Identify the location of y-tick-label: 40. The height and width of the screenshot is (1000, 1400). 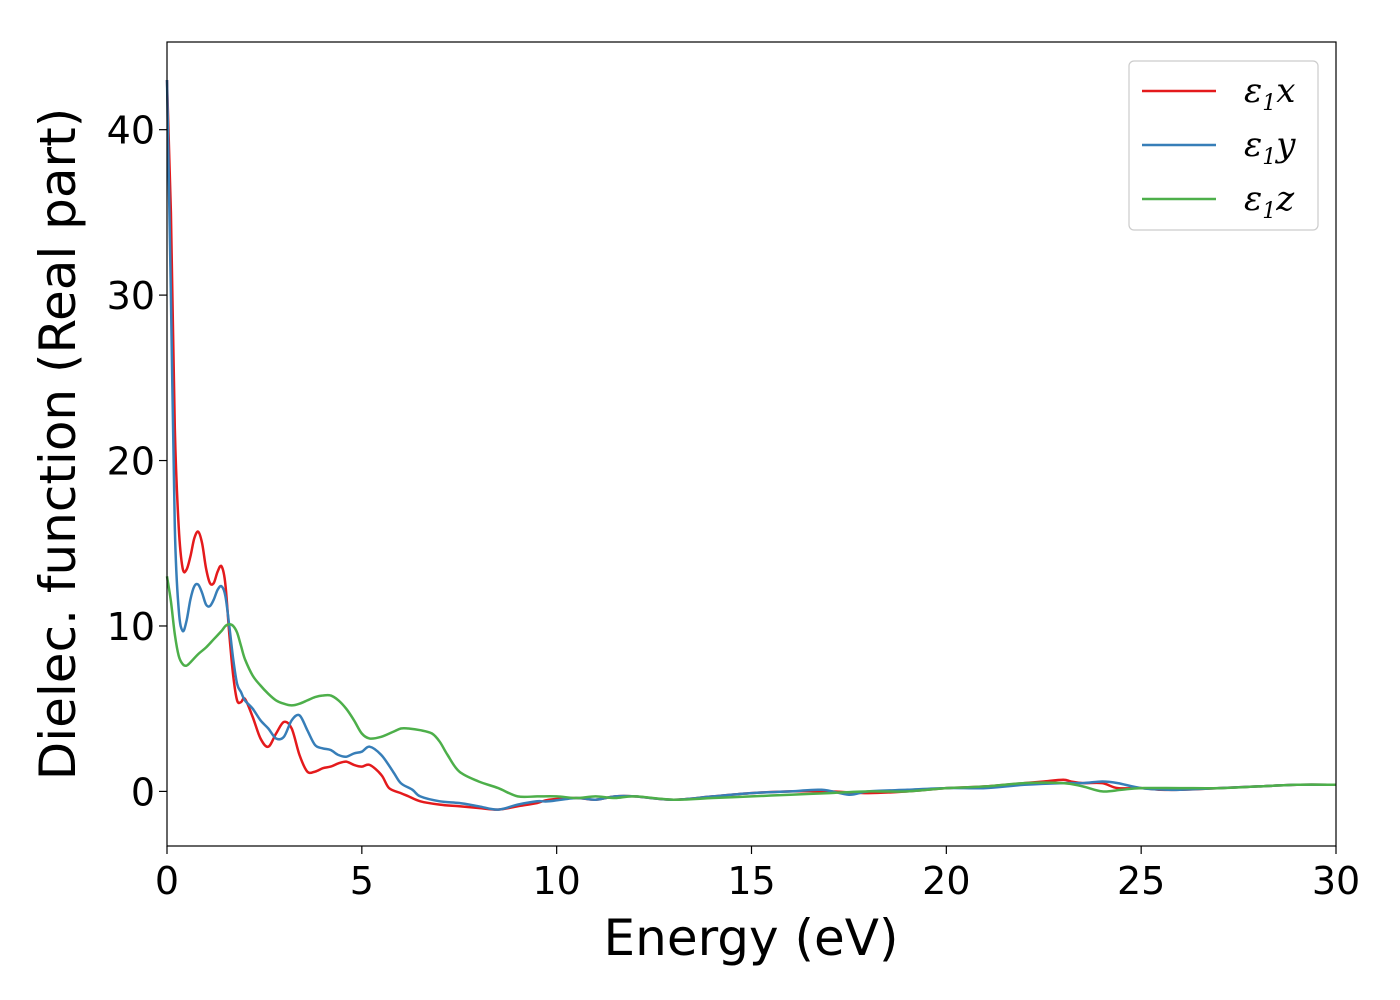
(131, 131).